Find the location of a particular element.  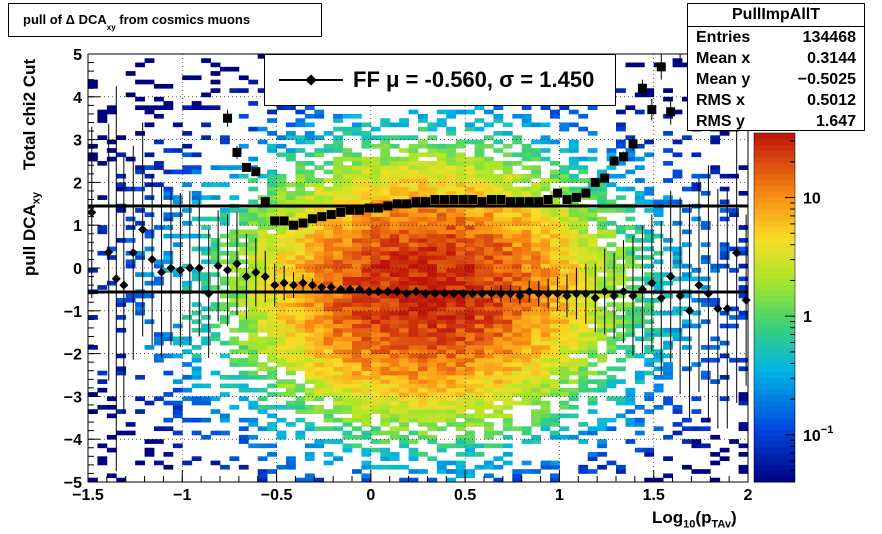

y-tick-label: 4 is located at coordinates (77, 98).